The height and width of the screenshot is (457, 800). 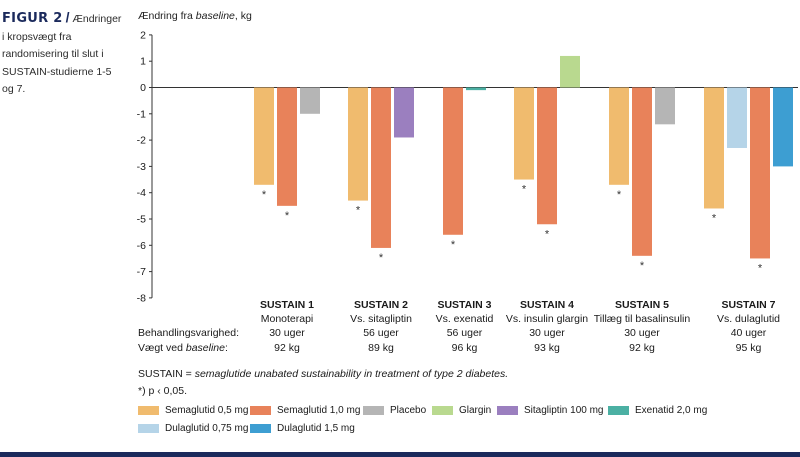 I want to click on legend-item: Placebo, so click(x=394, y=410).